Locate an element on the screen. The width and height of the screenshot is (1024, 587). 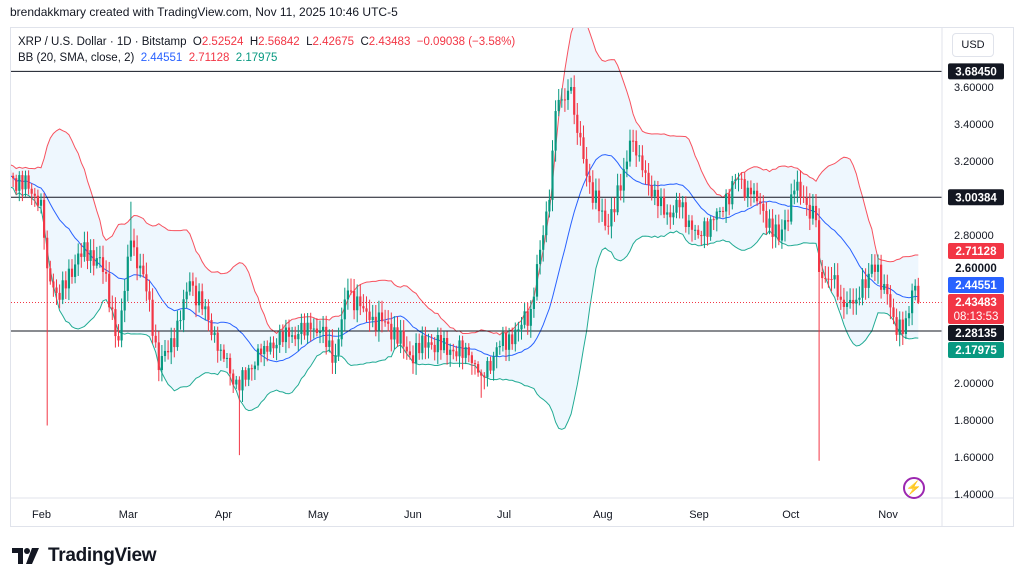
close-label: C is located at coordinates (364, 42).